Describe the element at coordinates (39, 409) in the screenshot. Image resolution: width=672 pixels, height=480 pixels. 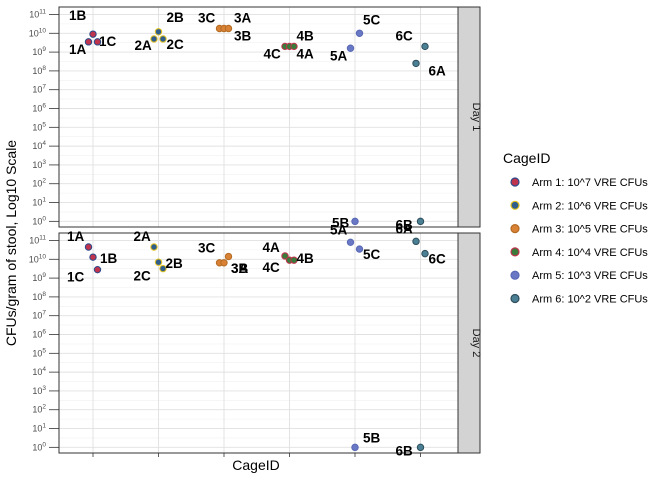
I see `y-tick-label: 10²` at that location.